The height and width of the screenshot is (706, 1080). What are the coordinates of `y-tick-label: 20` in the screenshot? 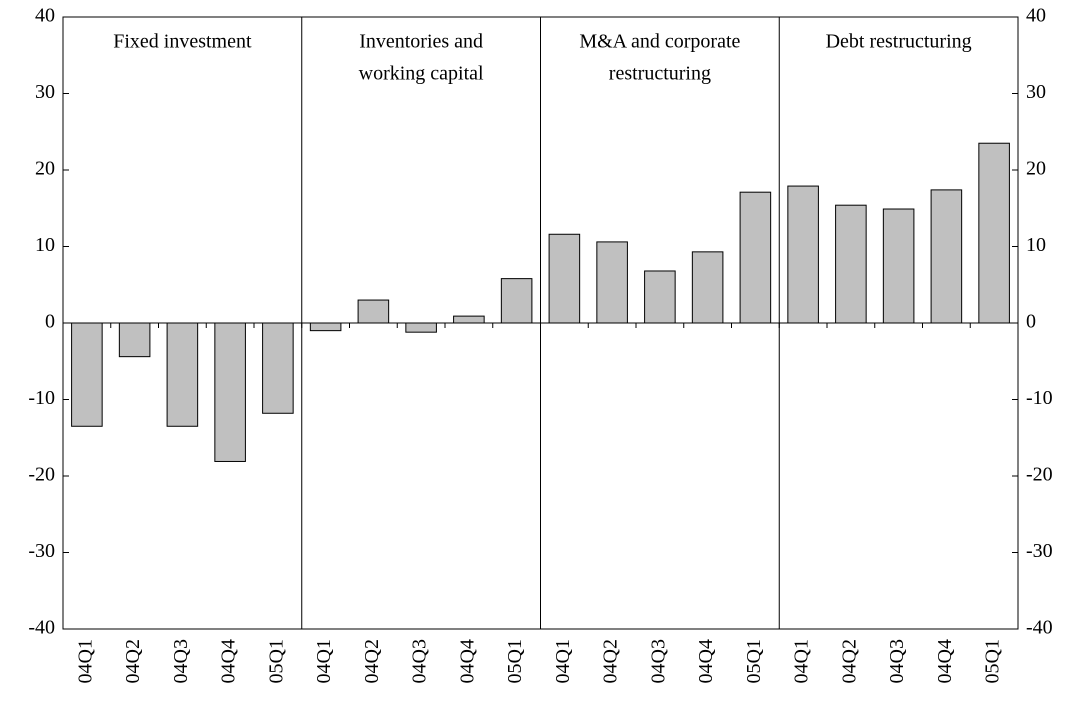 It's located at (45, 169).